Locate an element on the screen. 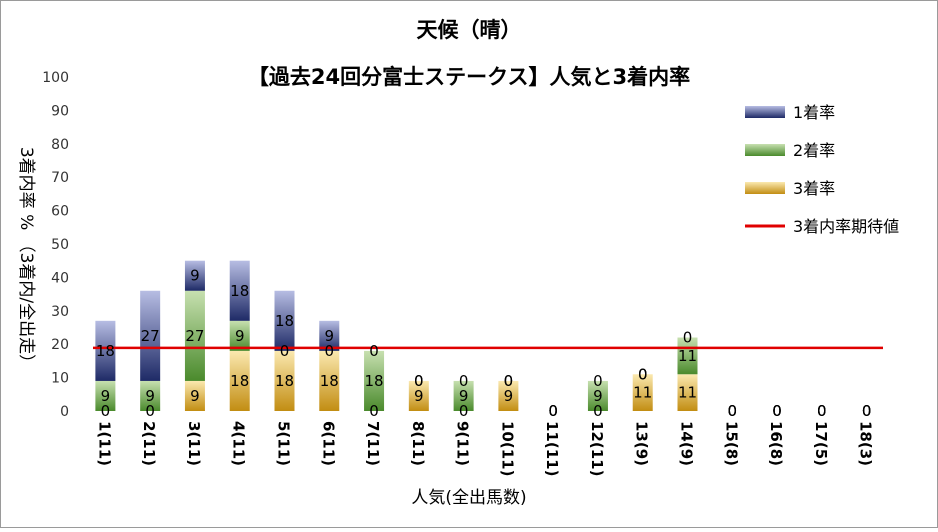 This screenshot has height=532, width=938. y-tick-label: 80 is located at coordinates (60, 145).